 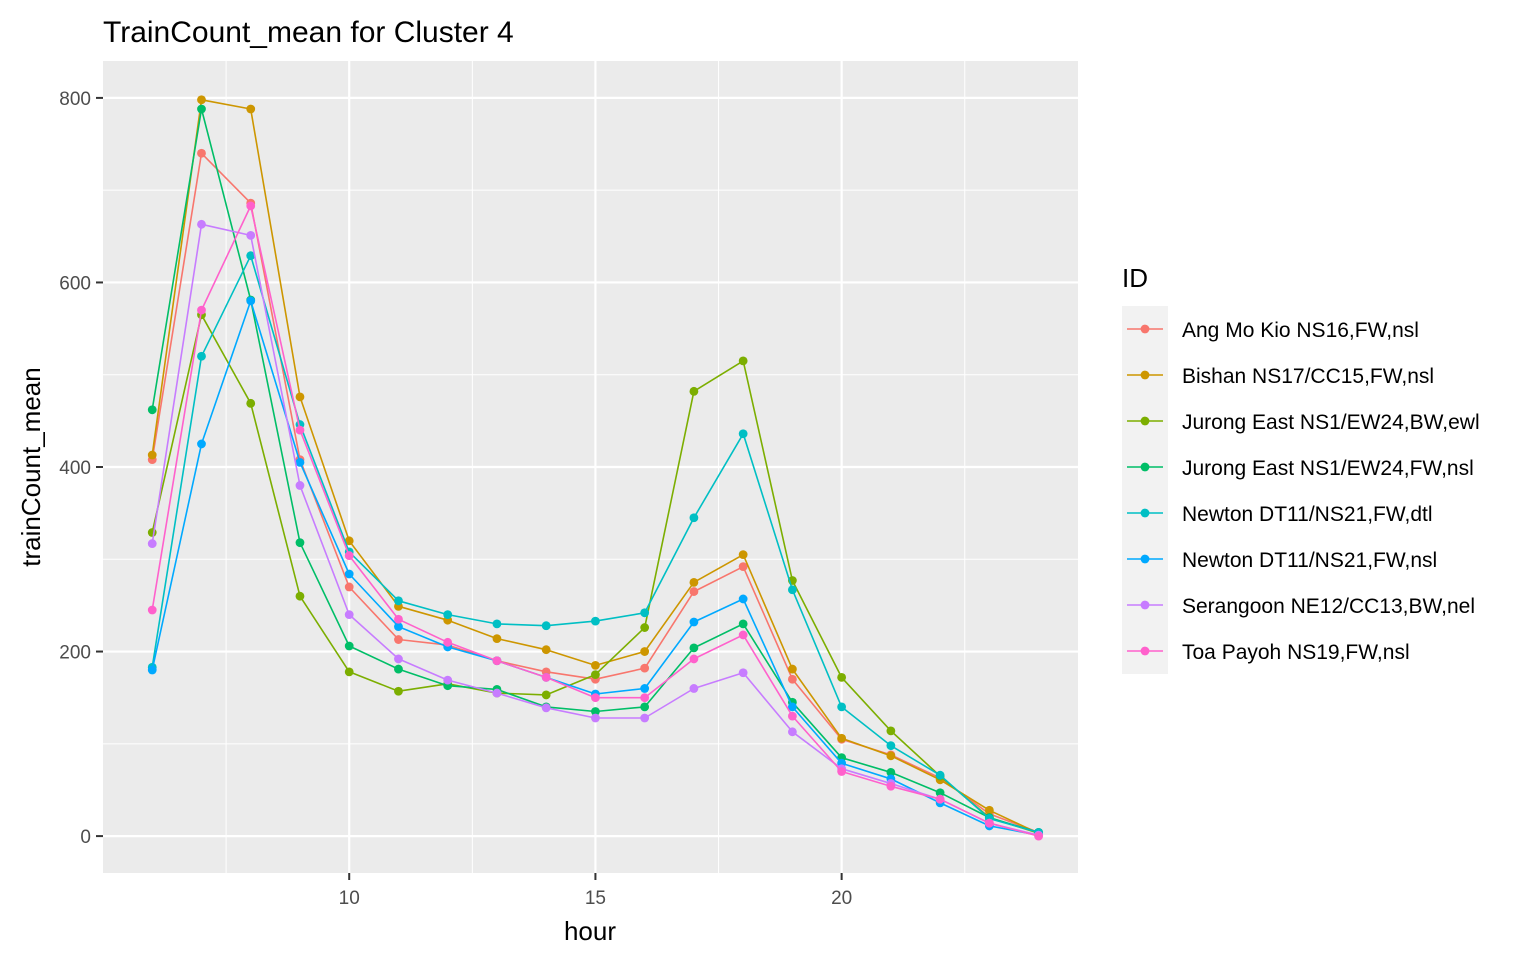 What do you see at coordinates (1282, 560) in the screenshot?
I see `legend-item: Newton DT11/NS21,FW,nsl` at bounding box center [1282, 560].